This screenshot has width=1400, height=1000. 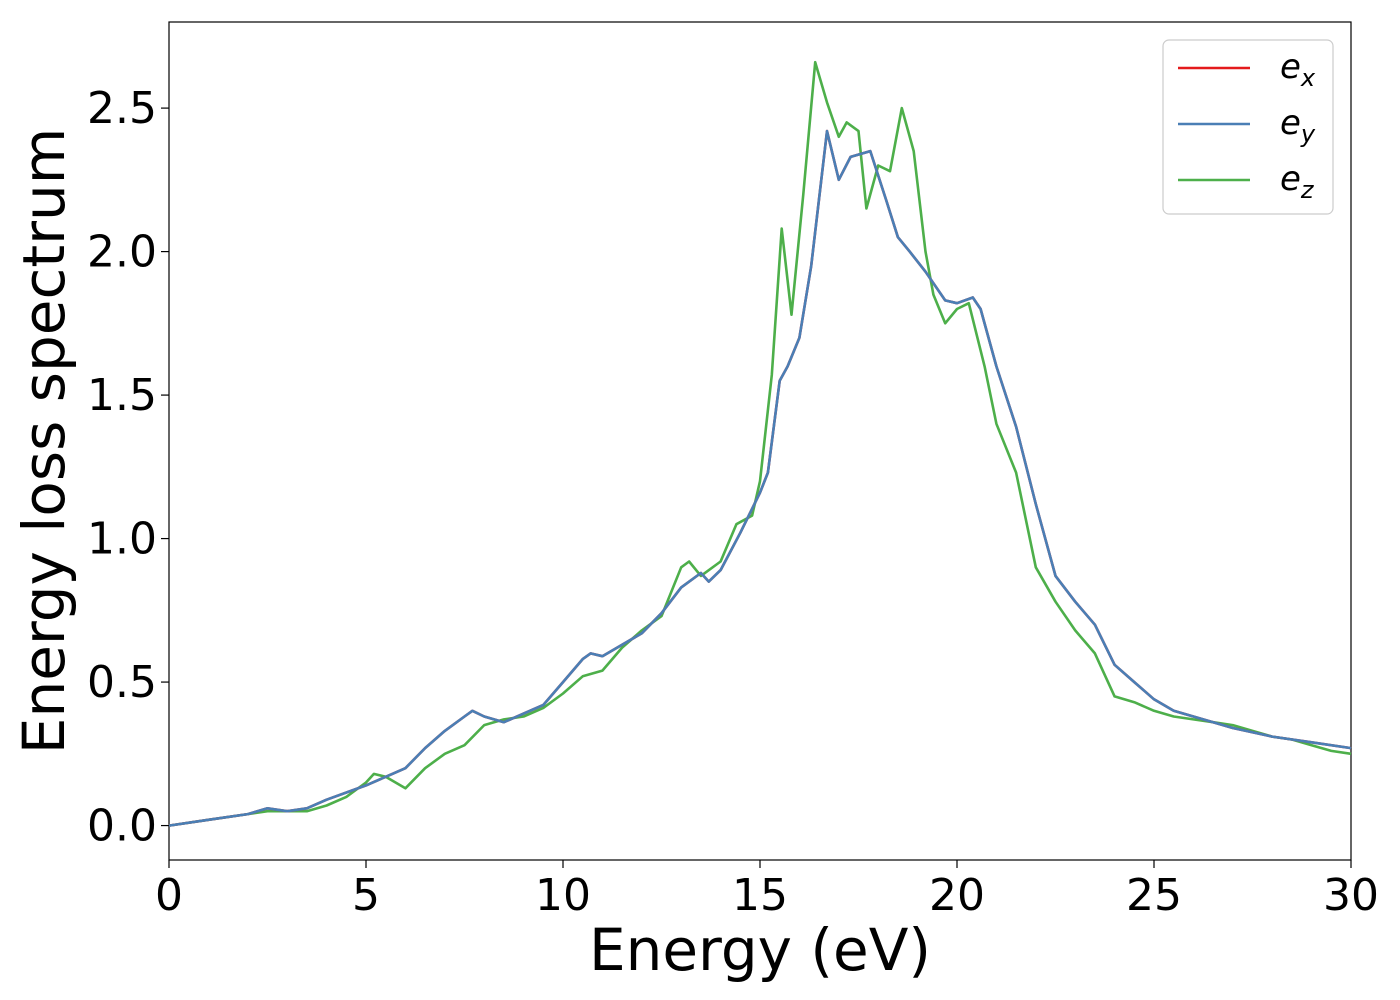 What do you see at coordinates (1351, 895) in the screenshot?
I see `x-tick-label: 30` at bounding box center [1351, 895].